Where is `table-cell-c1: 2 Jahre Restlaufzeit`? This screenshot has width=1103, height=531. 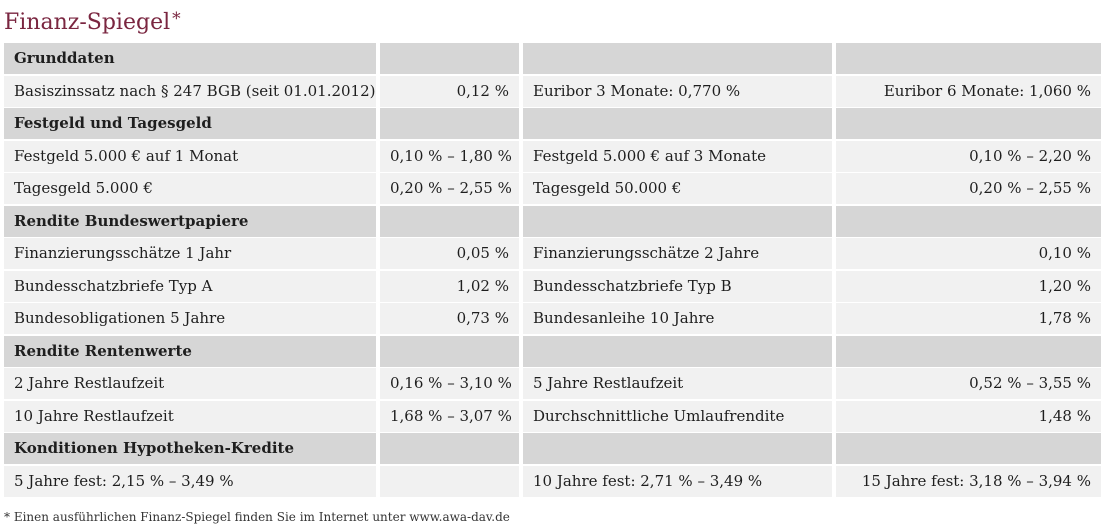
table-cell-c1: 2 Jahre Restlaufzeit is located at coordinates (190, 383).